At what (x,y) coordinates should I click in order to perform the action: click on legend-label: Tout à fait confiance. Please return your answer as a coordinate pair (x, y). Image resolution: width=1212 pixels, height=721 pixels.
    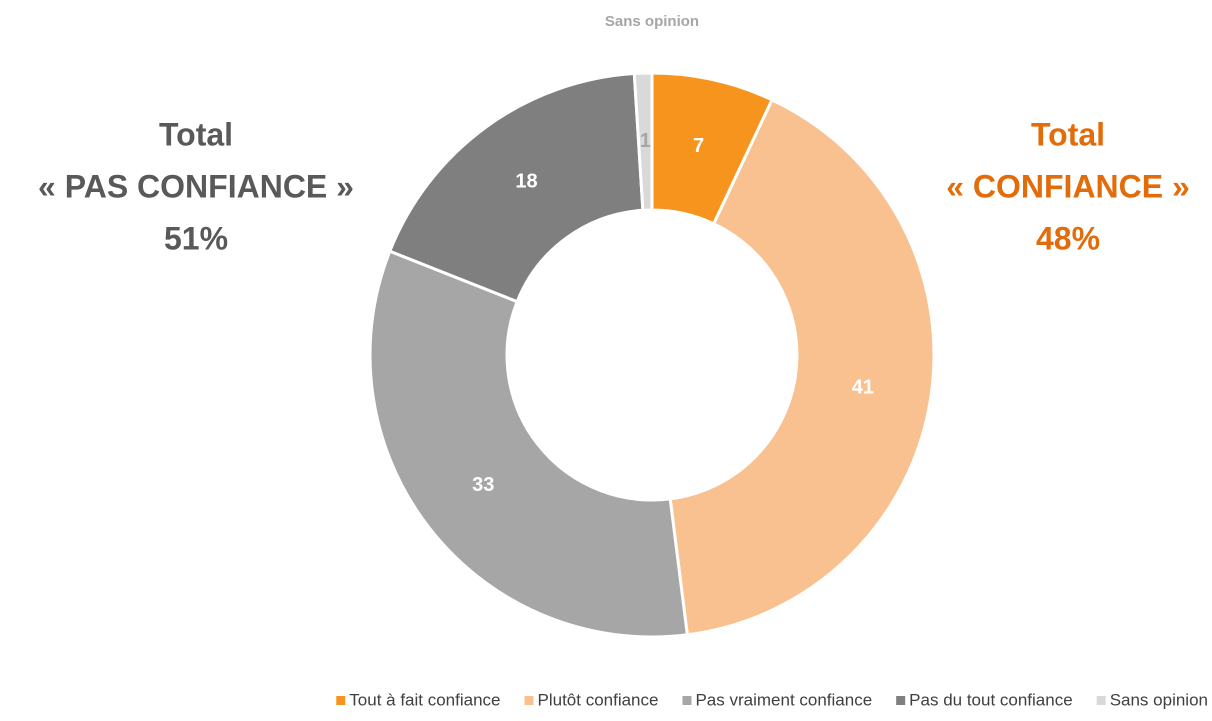
    Looking at the image, I should click on (424, 699).